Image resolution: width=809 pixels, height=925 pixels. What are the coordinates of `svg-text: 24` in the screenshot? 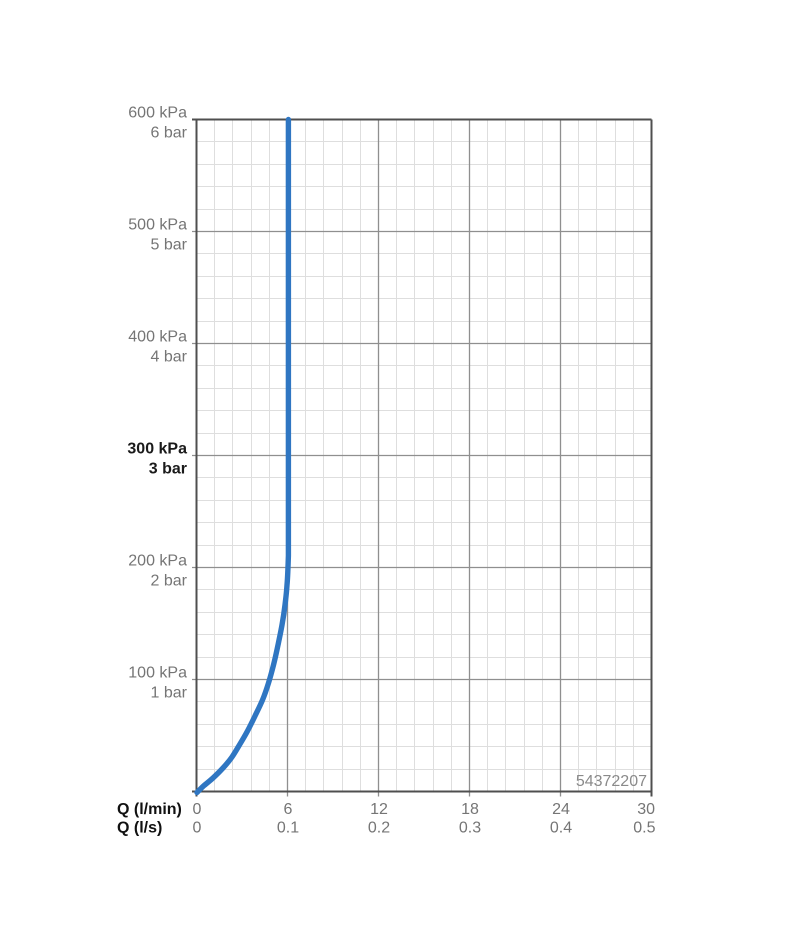 It's located at (561, 809).